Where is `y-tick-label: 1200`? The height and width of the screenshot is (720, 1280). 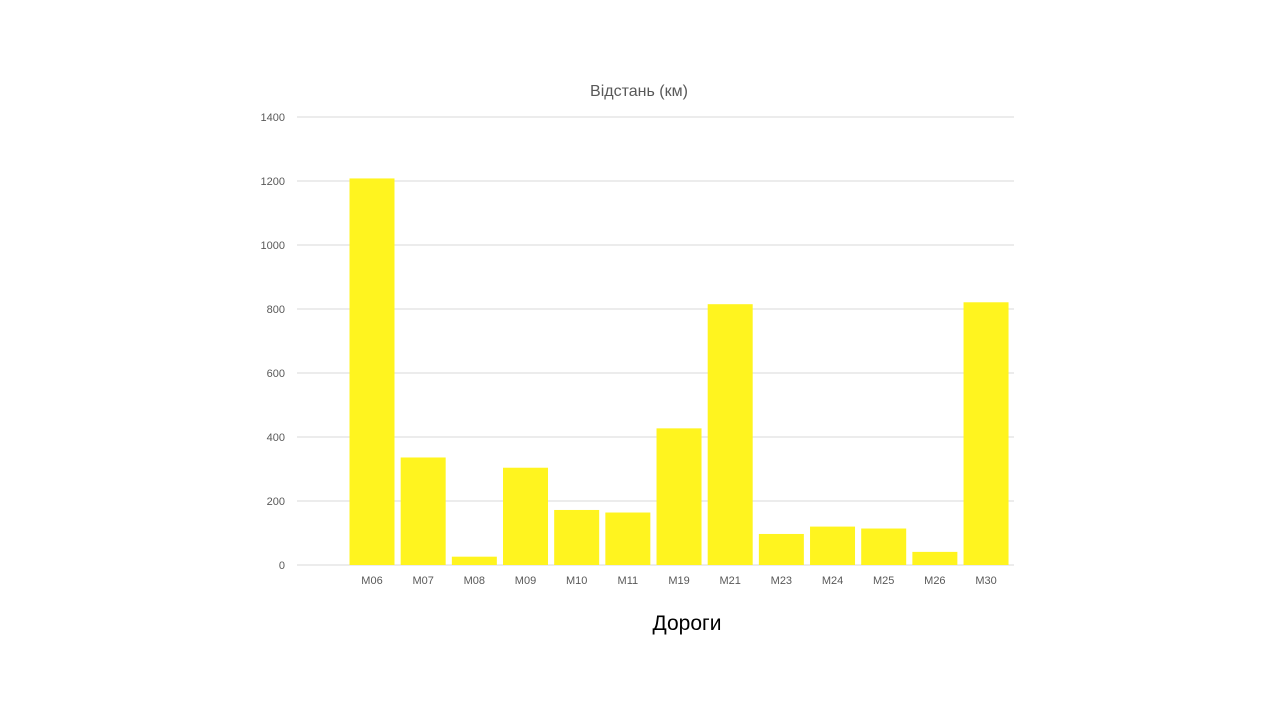 y-tick-label: 1200 is located at coordinates (273, 182).